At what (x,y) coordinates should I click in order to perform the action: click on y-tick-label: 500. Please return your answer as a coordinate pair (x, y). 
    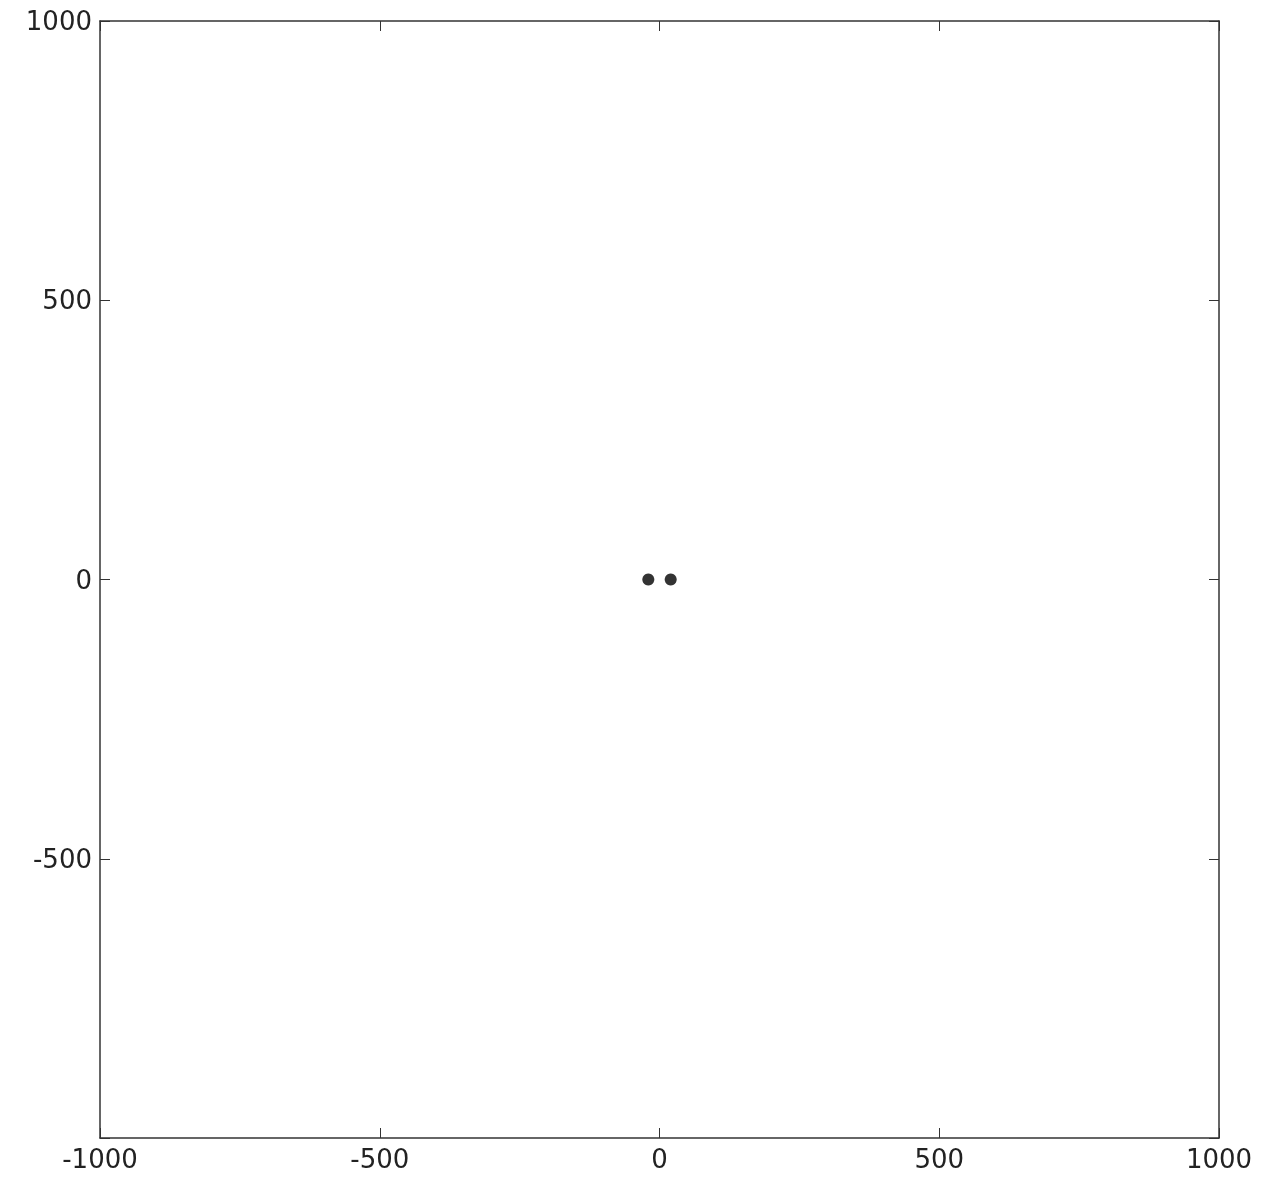
    Looking at the image, I should click on (67, 300).